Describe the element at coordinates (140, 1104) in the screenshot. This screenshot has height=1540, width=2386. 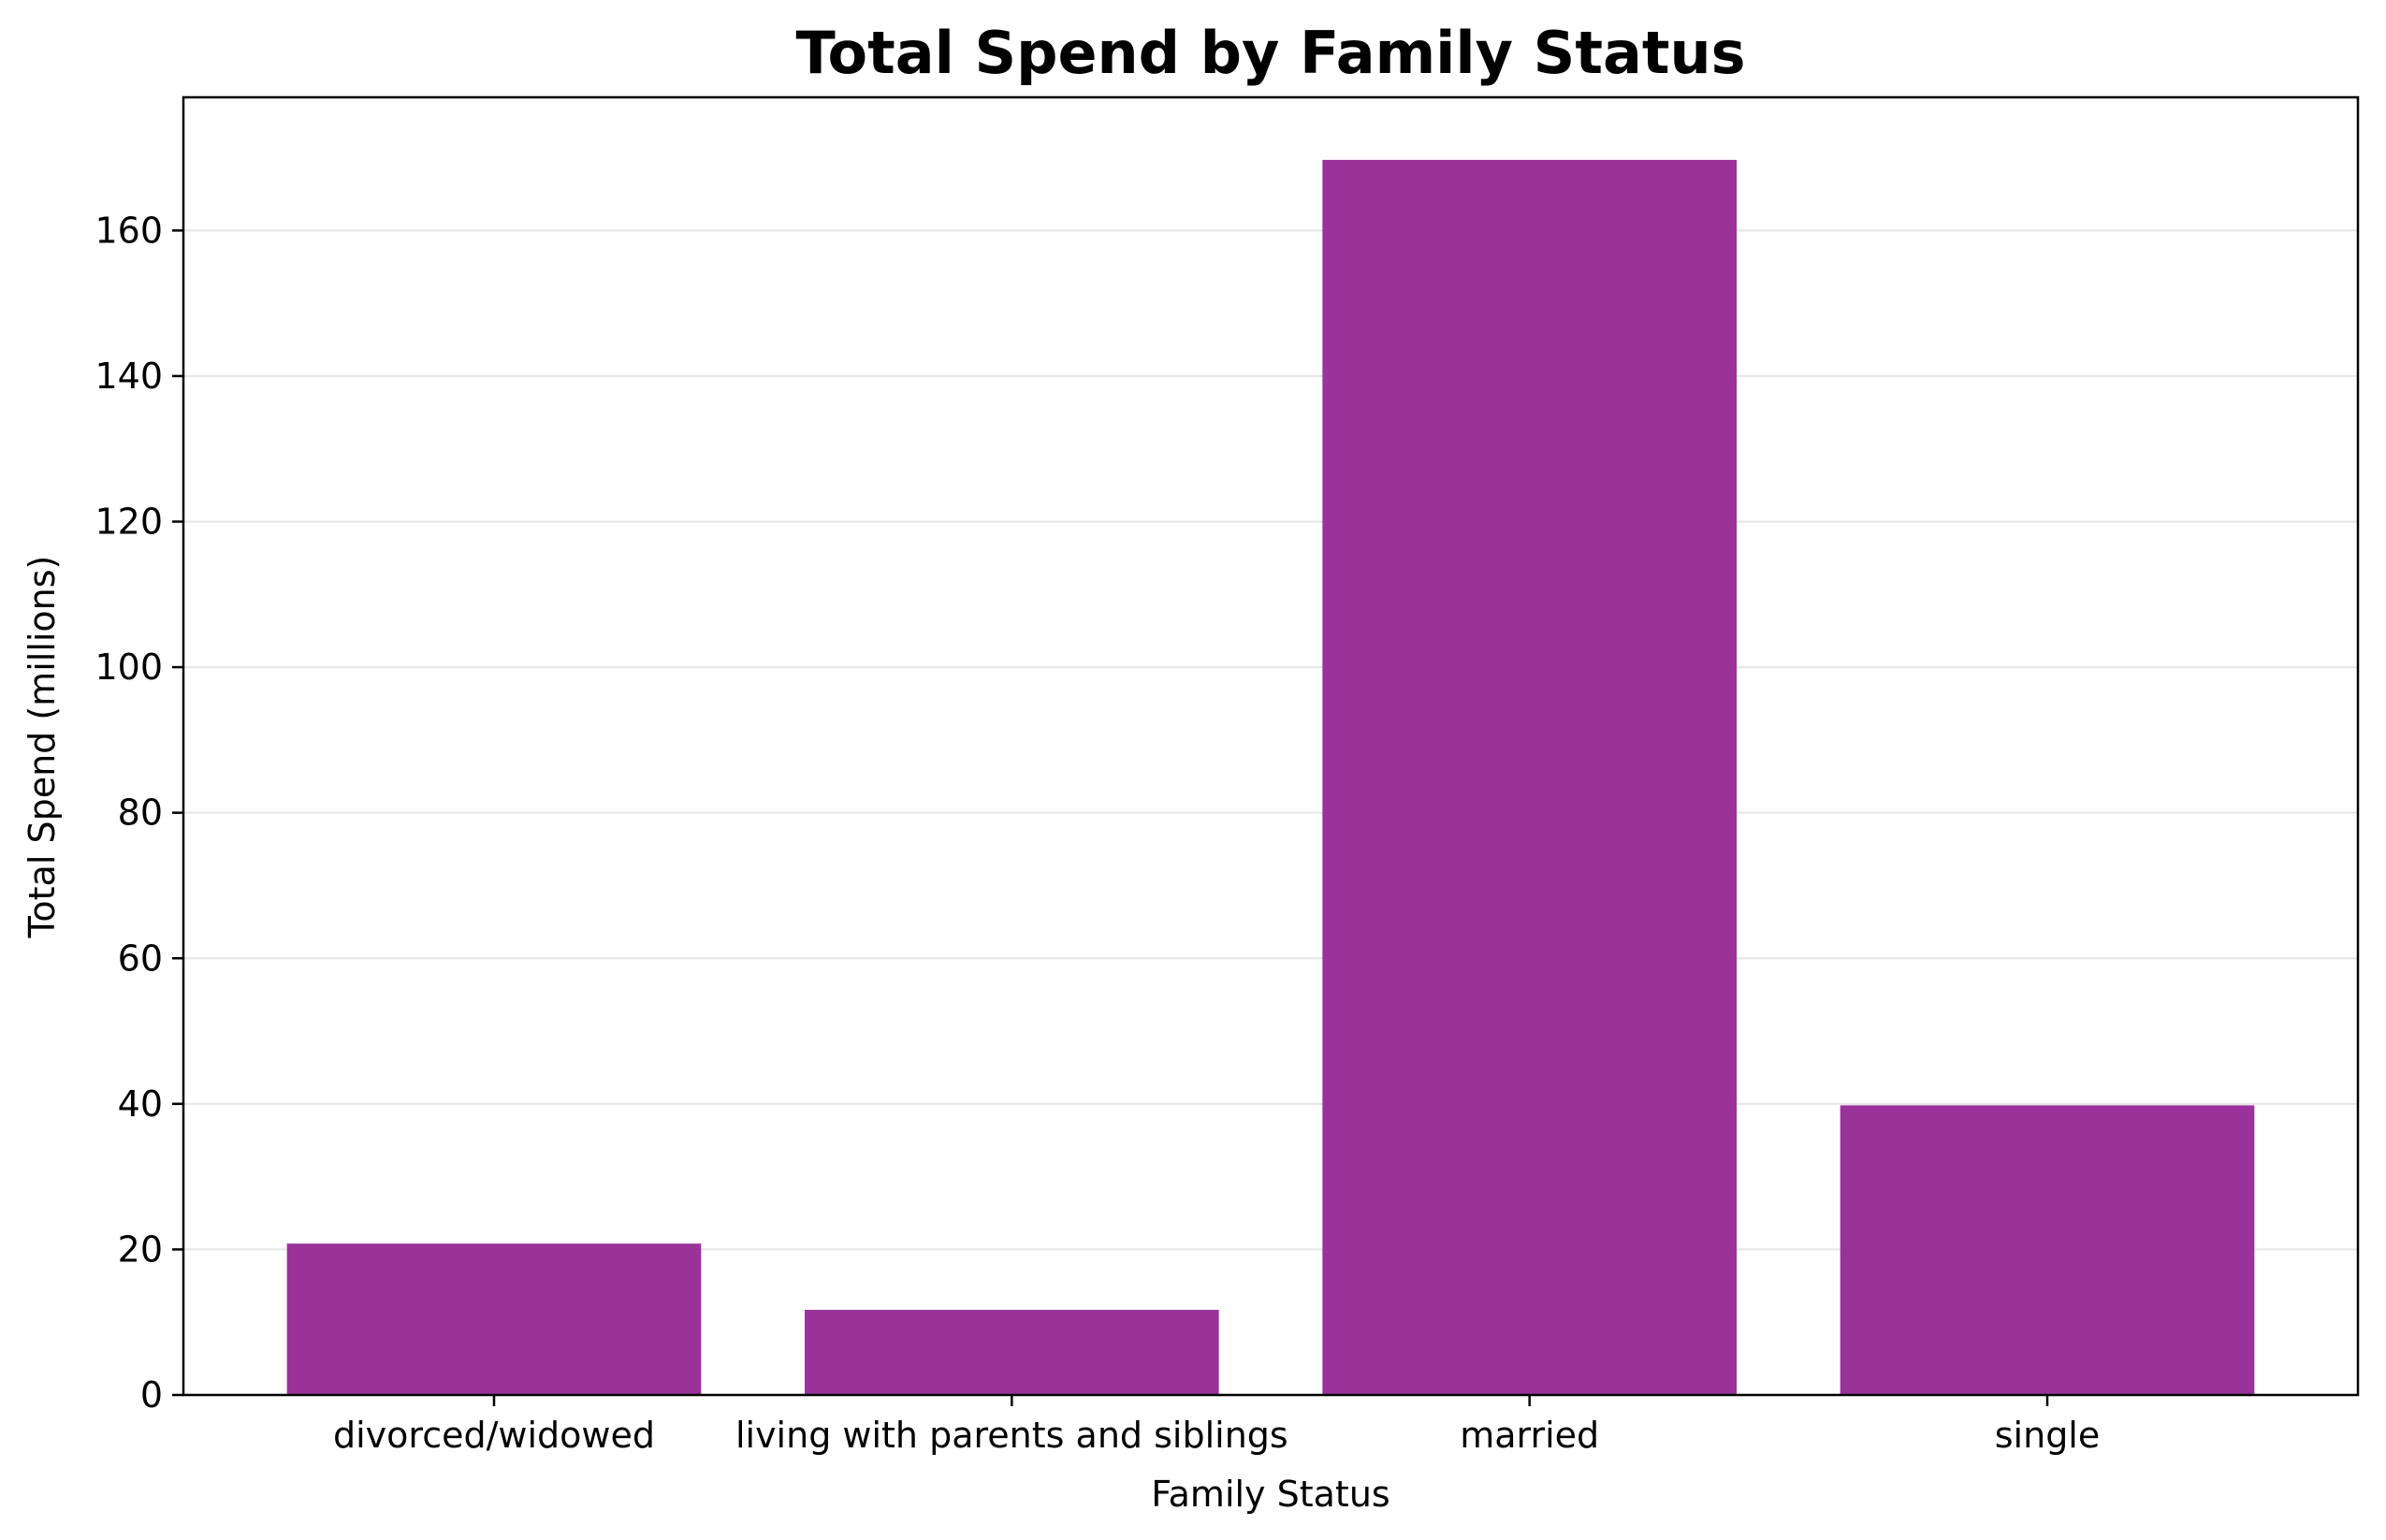
I see `y-tick-label: 40` at that location.